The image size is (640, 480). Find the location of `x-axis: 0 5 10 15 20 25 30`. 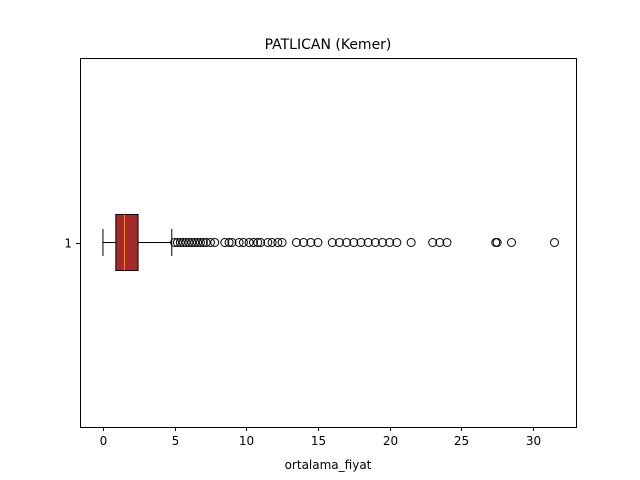

x-axis: 0 5 10 15 20 25 30 is located at coordinates (320, 437).